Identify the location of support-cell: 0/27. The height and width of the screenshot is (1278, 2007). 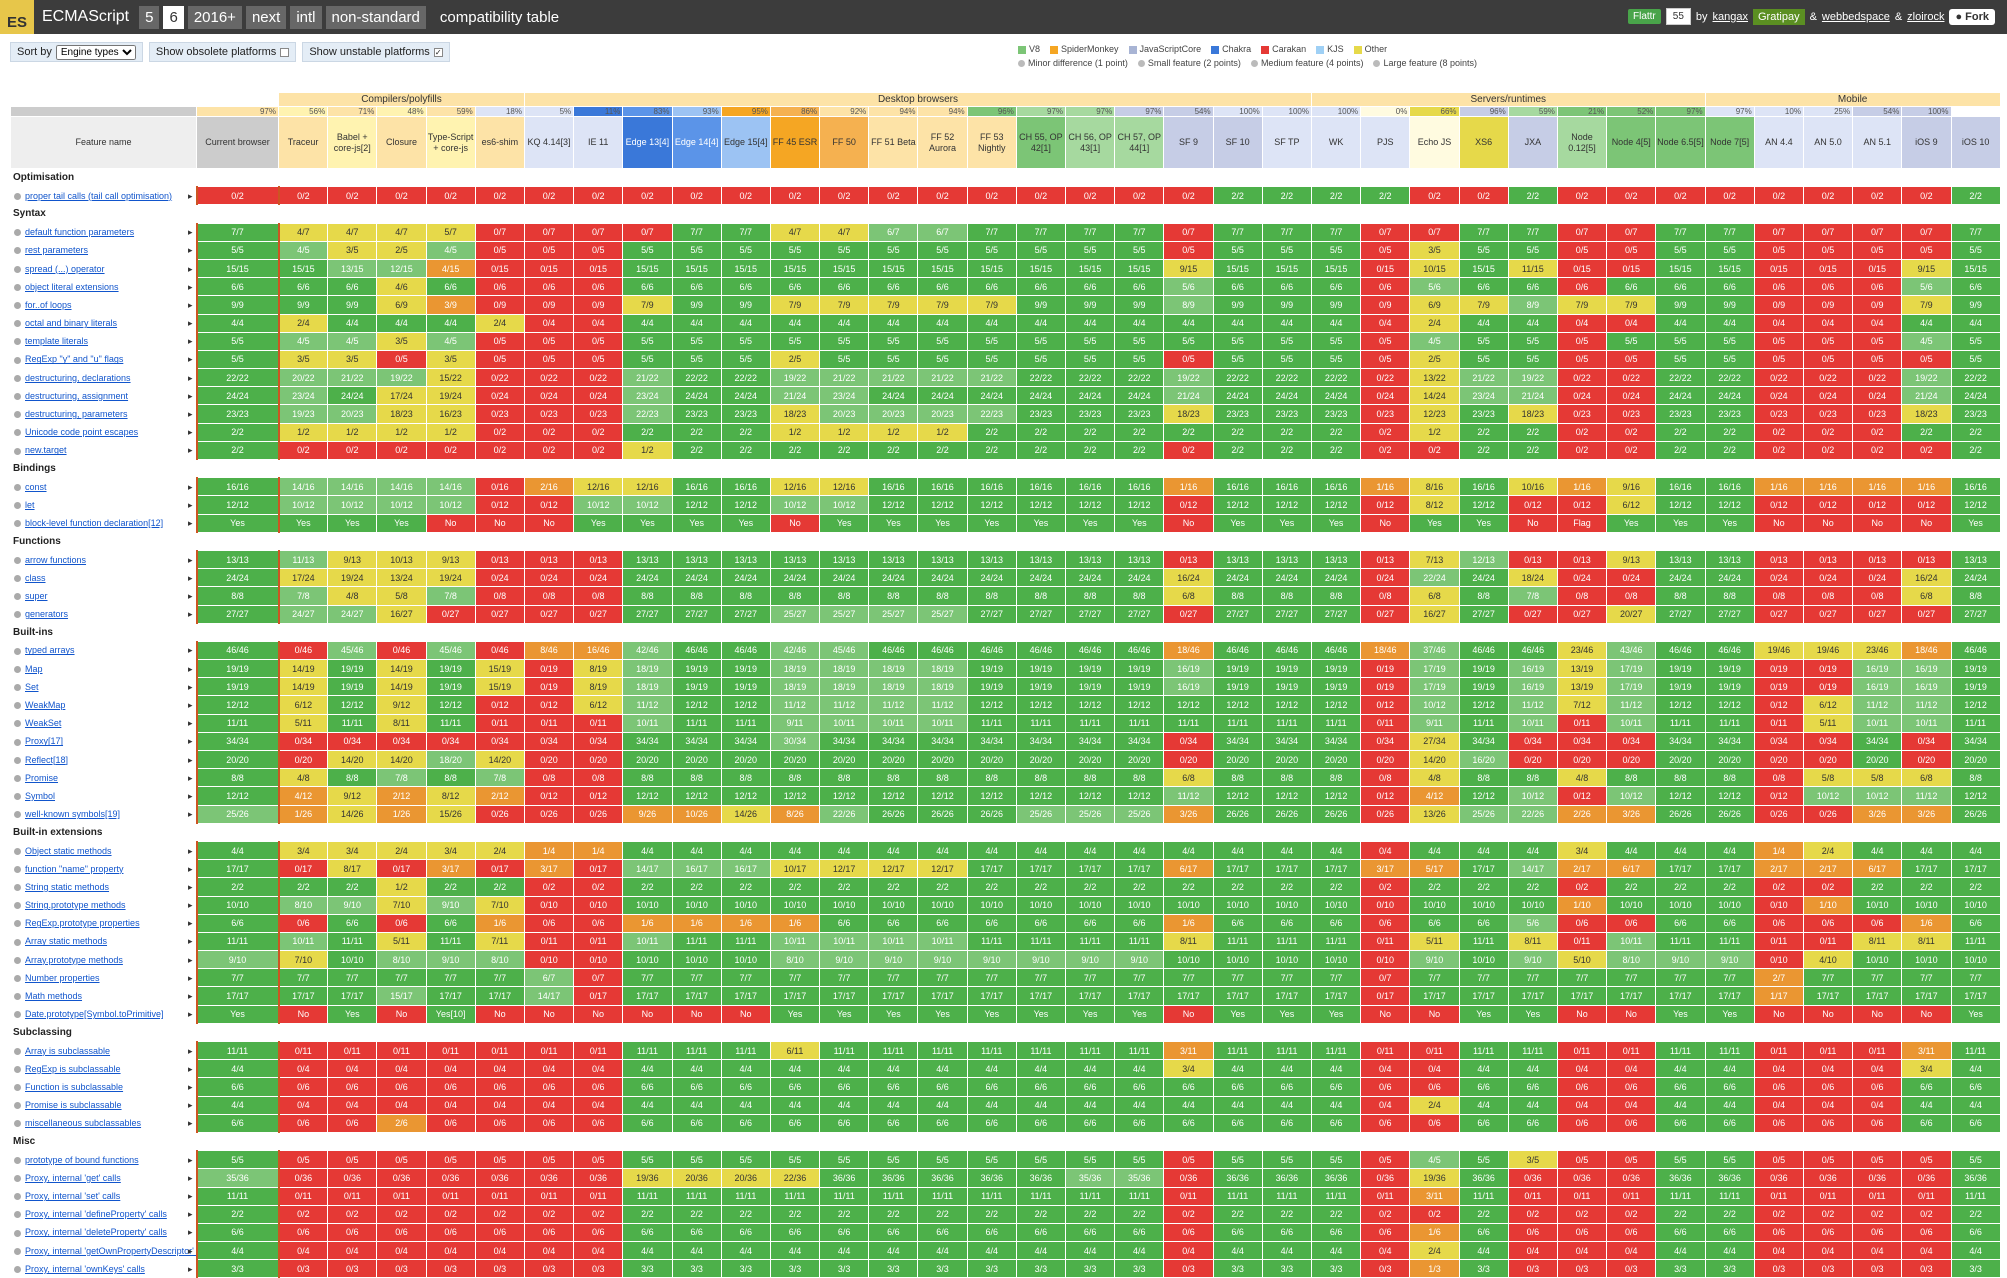
(499, 614).